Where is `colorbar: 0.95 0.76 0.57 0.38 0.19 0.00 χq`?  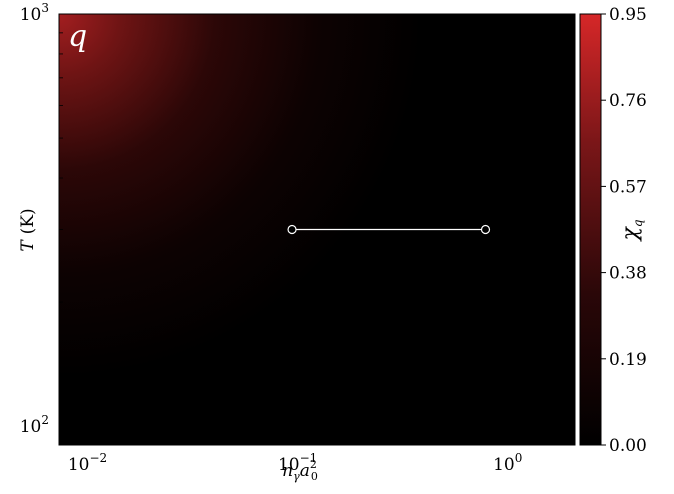 colorbar: 0.95 0.76 0.57 0.38 0.19 0.00 χq is located at coordinates (613, 230).